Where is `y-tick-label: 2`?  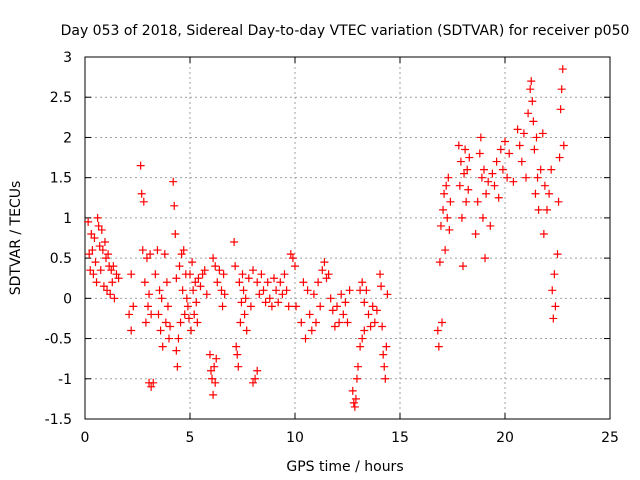
y-tick-label: 2 is located at coordinates (67, 138).